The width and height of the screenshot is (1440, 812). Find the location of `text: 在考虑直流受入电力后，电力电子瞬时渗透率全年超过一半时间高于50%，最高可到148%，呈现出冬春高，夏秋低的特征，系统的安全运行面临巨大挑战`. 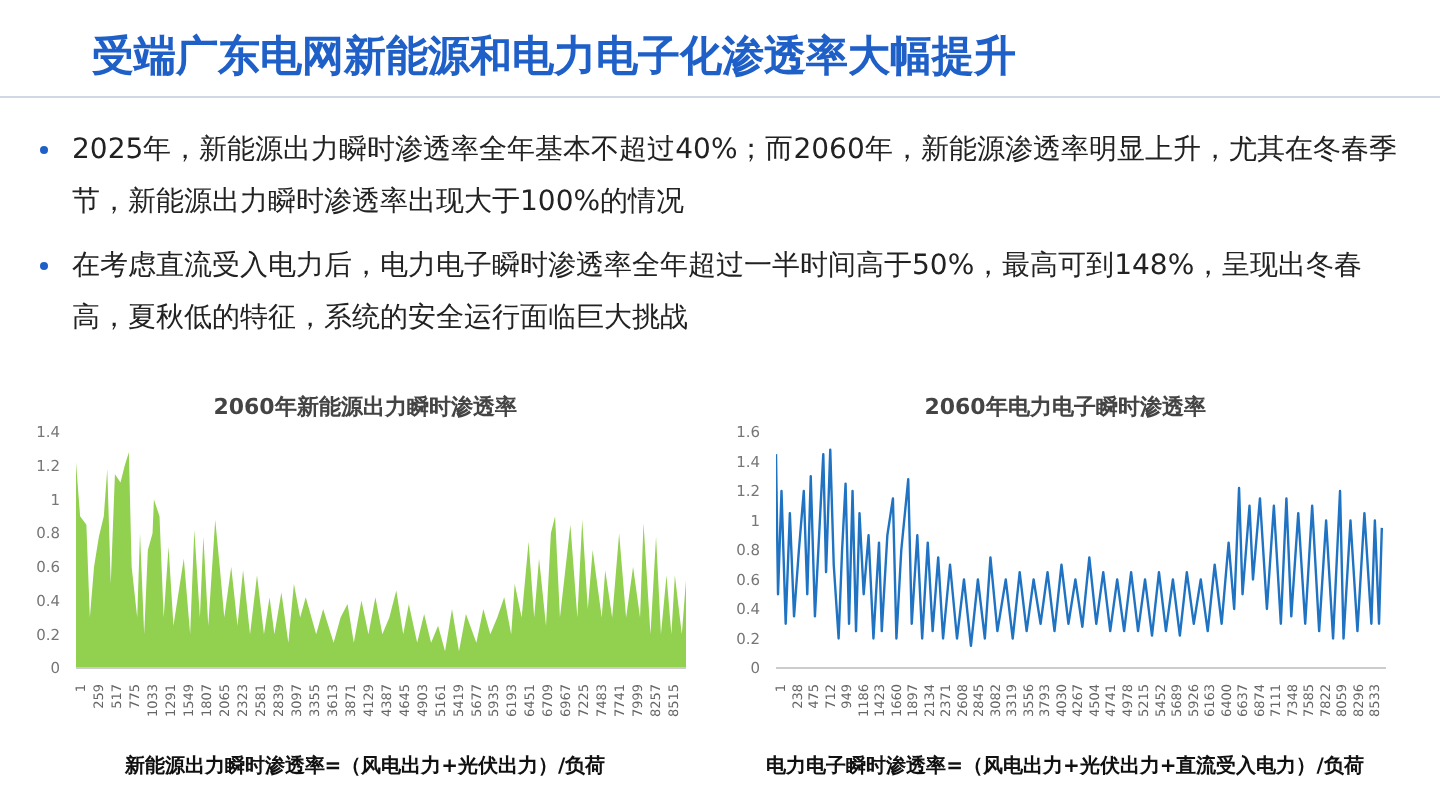

text: 在考虑直流受入电力后，电力电子瞬时渗透率全年超过一半时间高于50%，最高可到148%，呈现出冬春高，夏秋低的特征，系统的安全运行面临巨大挑战 is located at coordinates (718, 293).